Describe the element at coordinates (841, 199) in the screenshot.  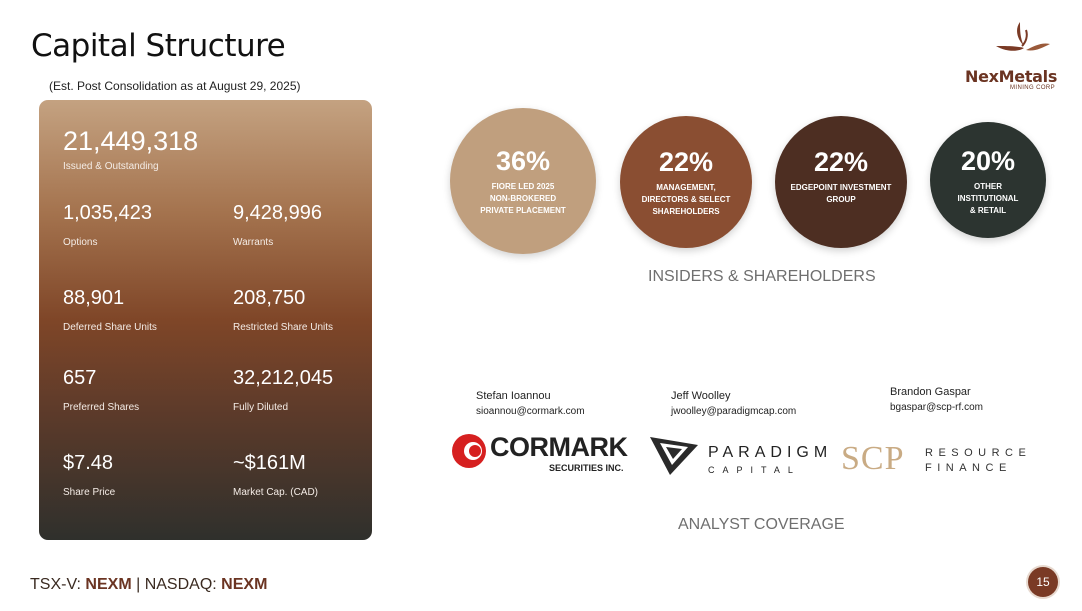
I see `shareholder-label-line: GROUP` at that location.